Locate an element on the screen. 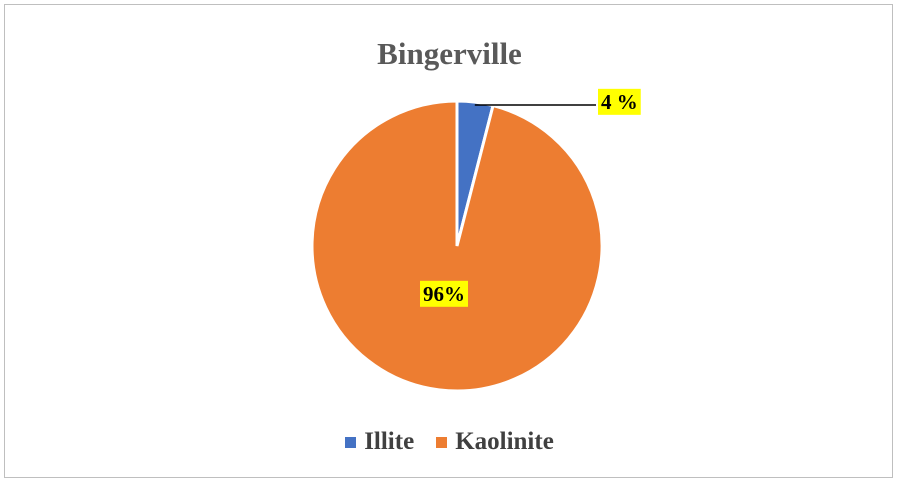 Image resolution: width=899 pixels, height=484 pixels. legend-swatch-illite is located at coordinates (351, 442).